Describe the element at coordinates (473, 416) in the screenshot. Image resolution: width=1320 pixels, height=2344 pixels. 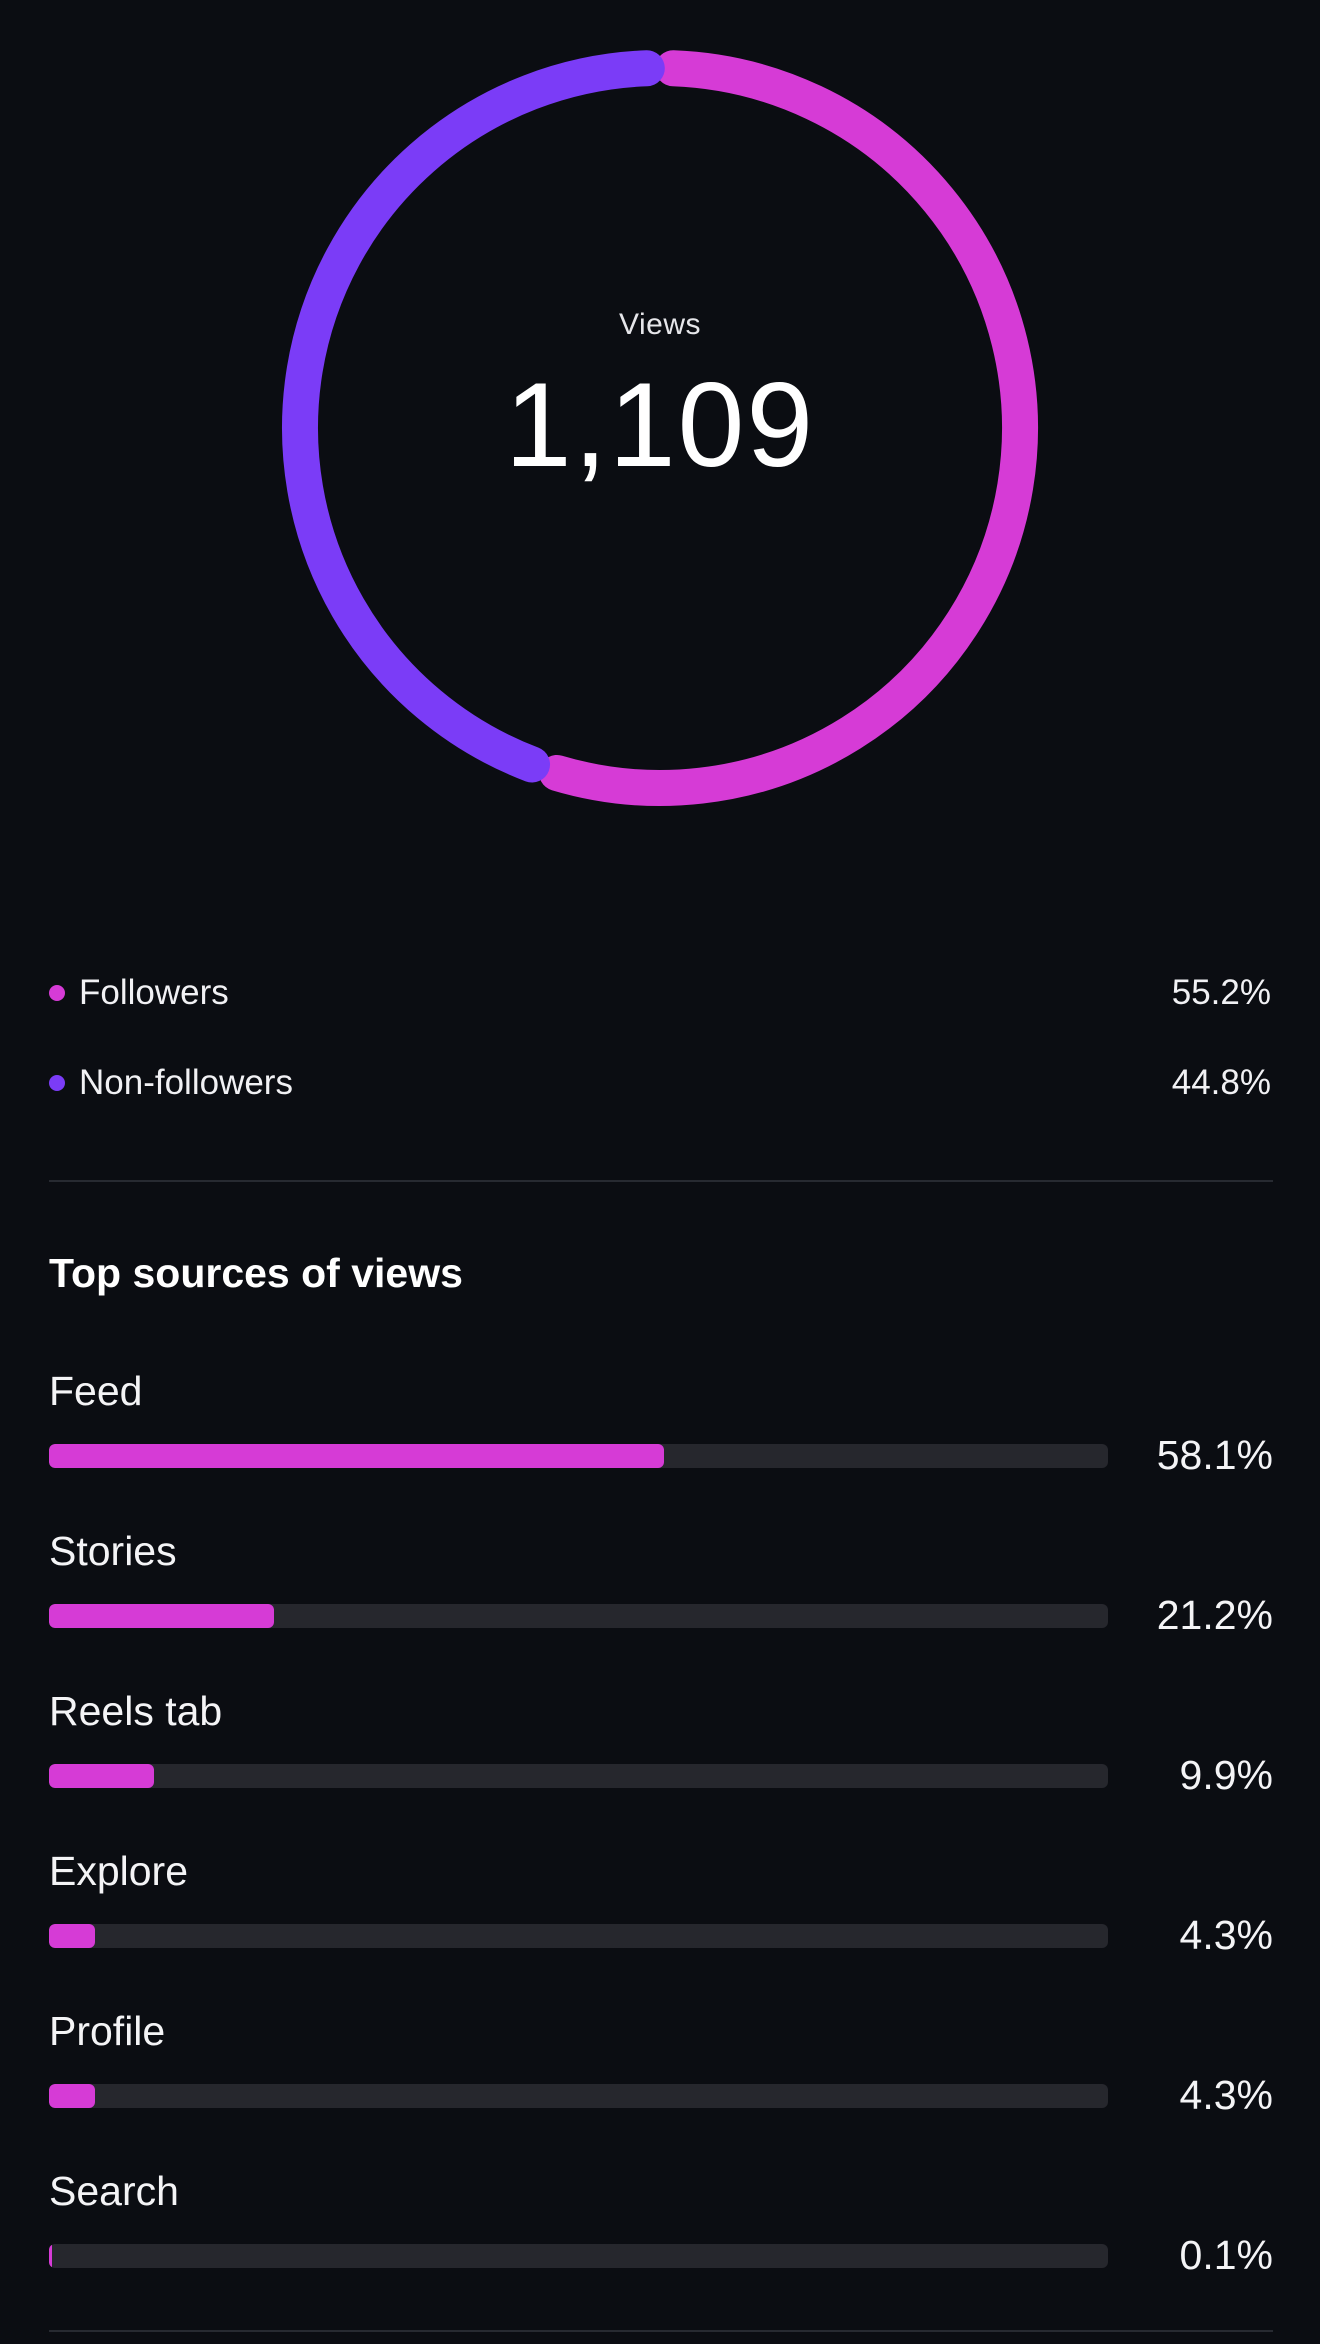
I see `donut-segment-non-followers` at that location.